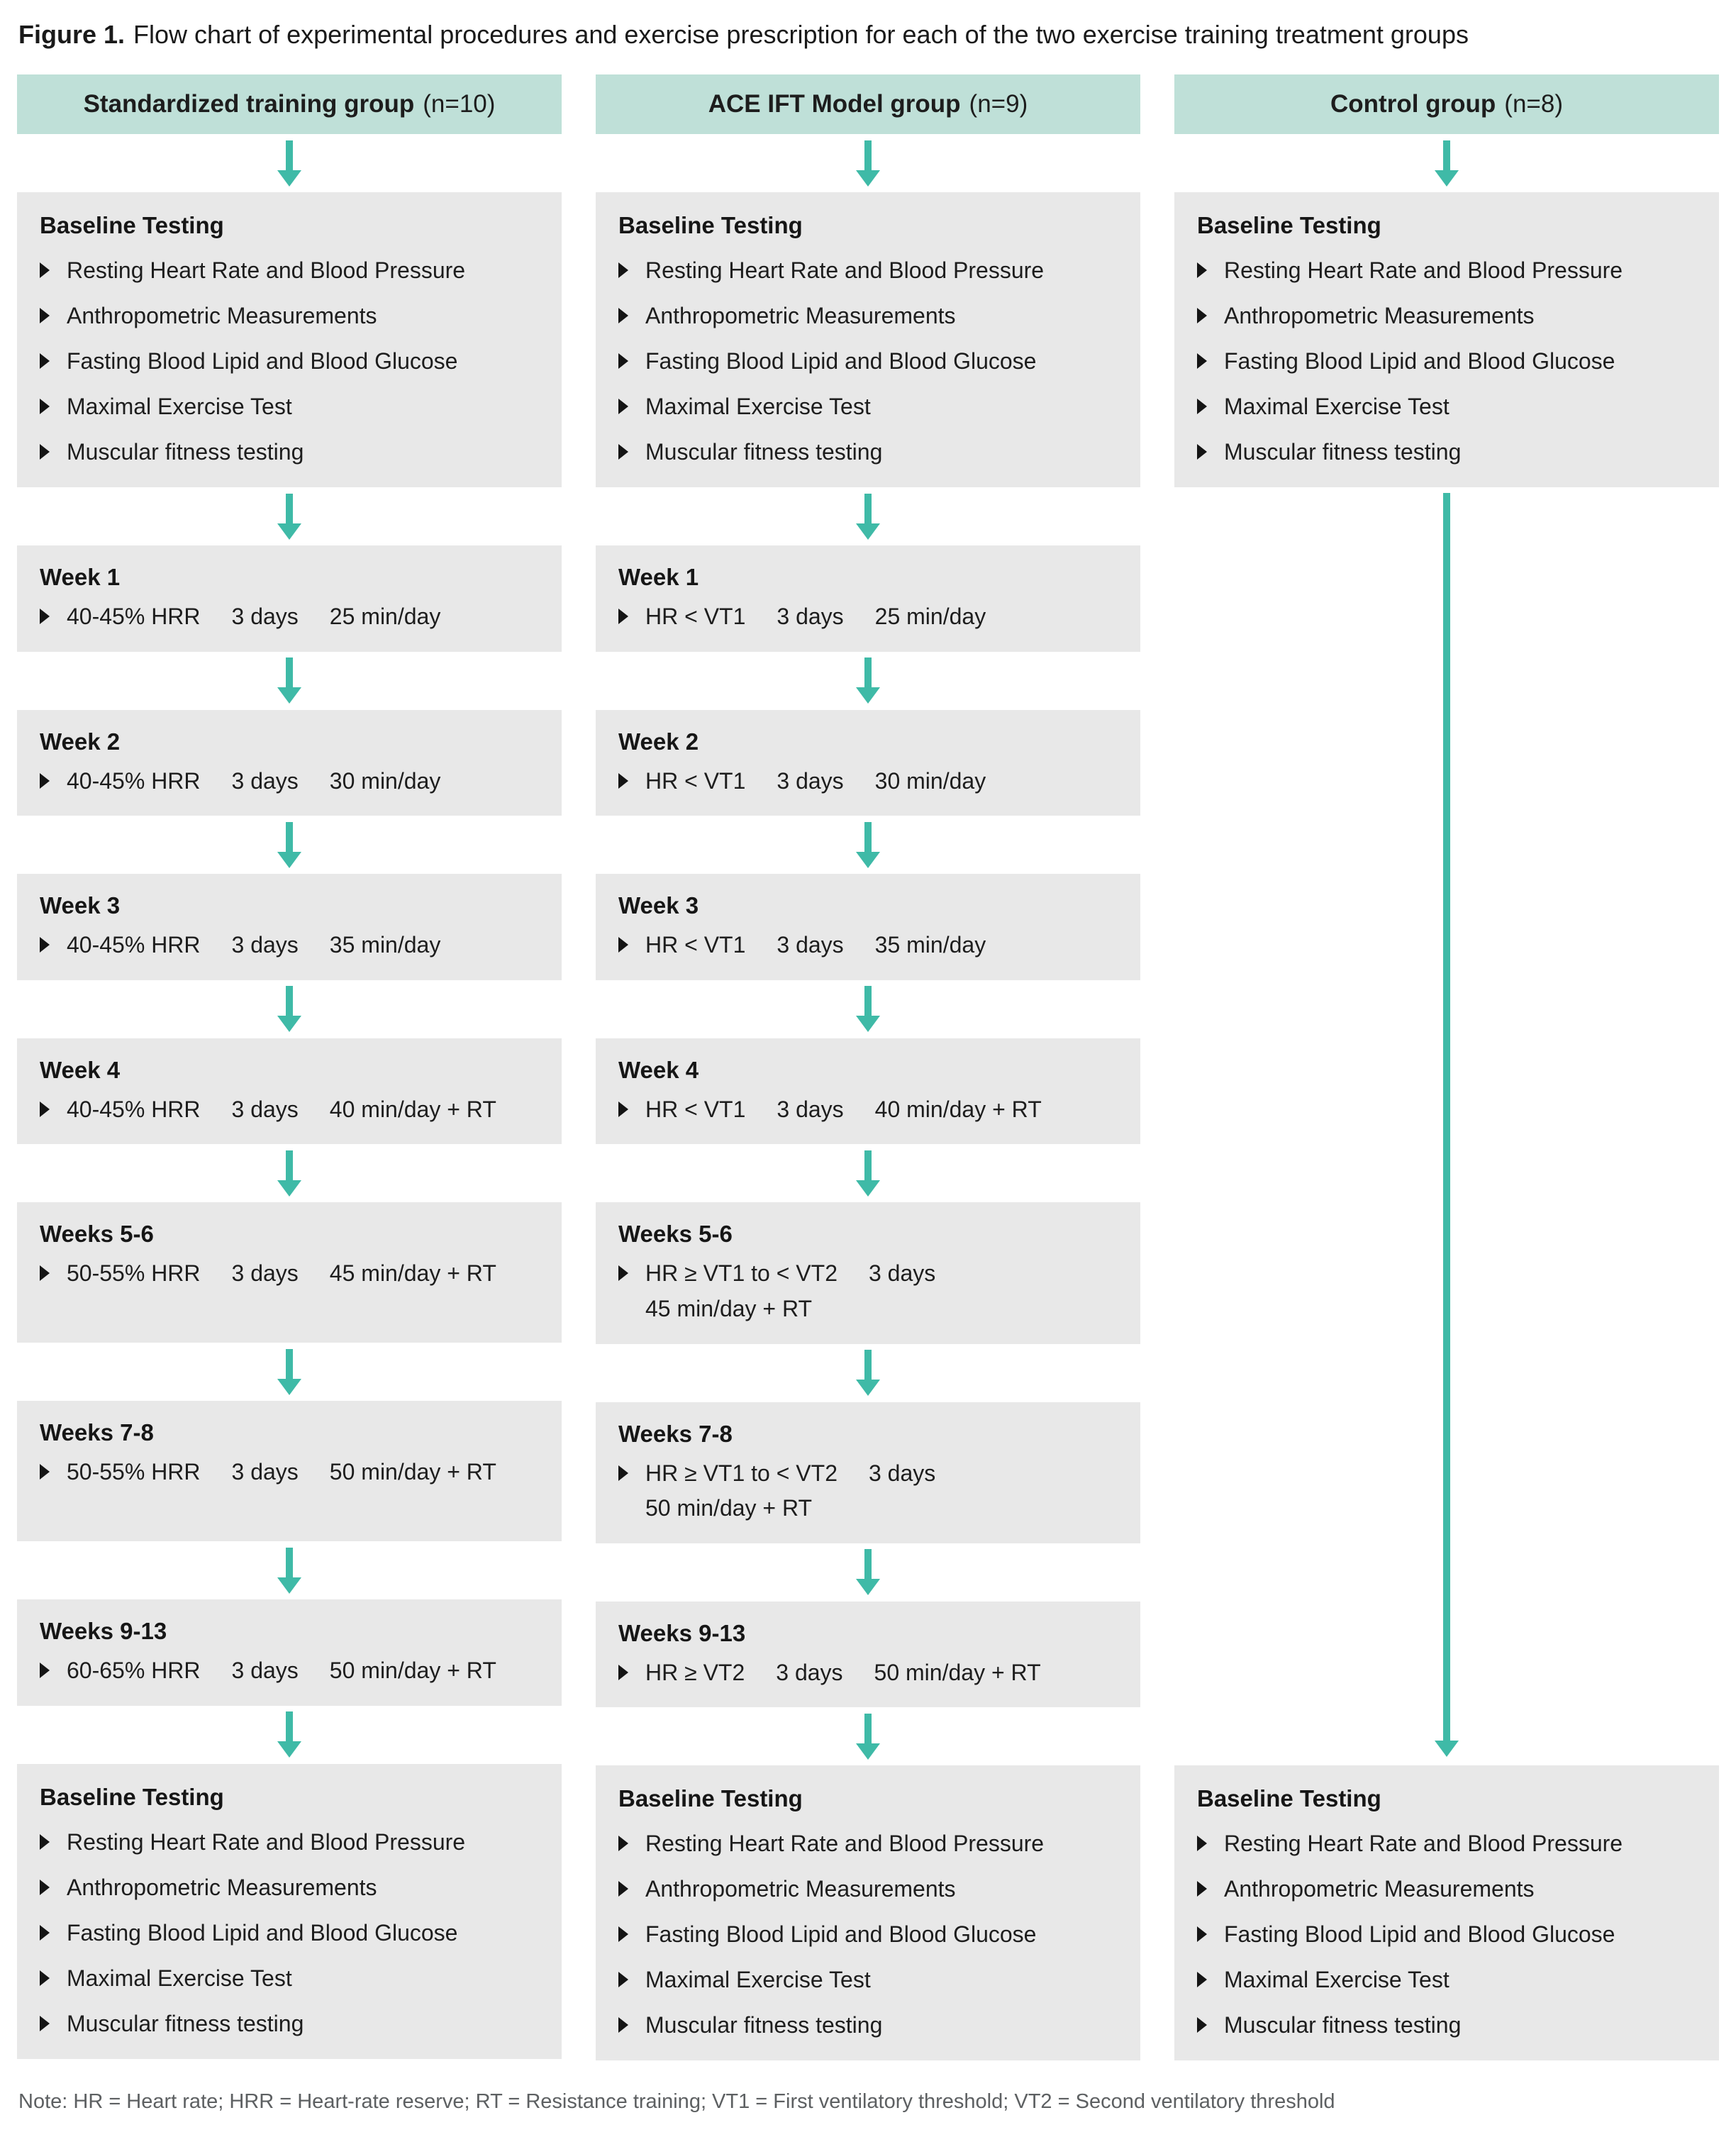  What do you see at coordinates (459, 104) in the screenshot?
I see `group-size: (n=10)` at bounding box center [459, 104].